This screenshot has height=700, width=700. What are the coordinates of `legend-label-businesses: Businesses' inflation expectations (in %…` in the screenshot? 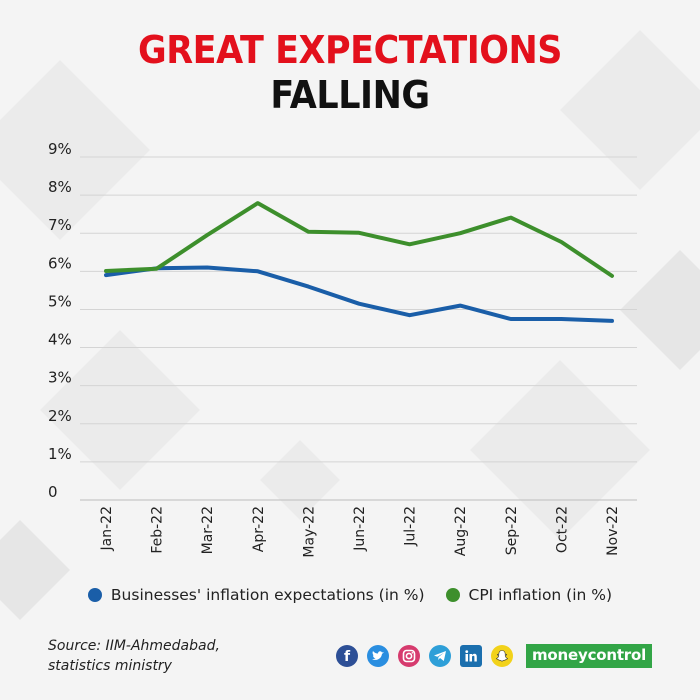 It's located at (267, 595).